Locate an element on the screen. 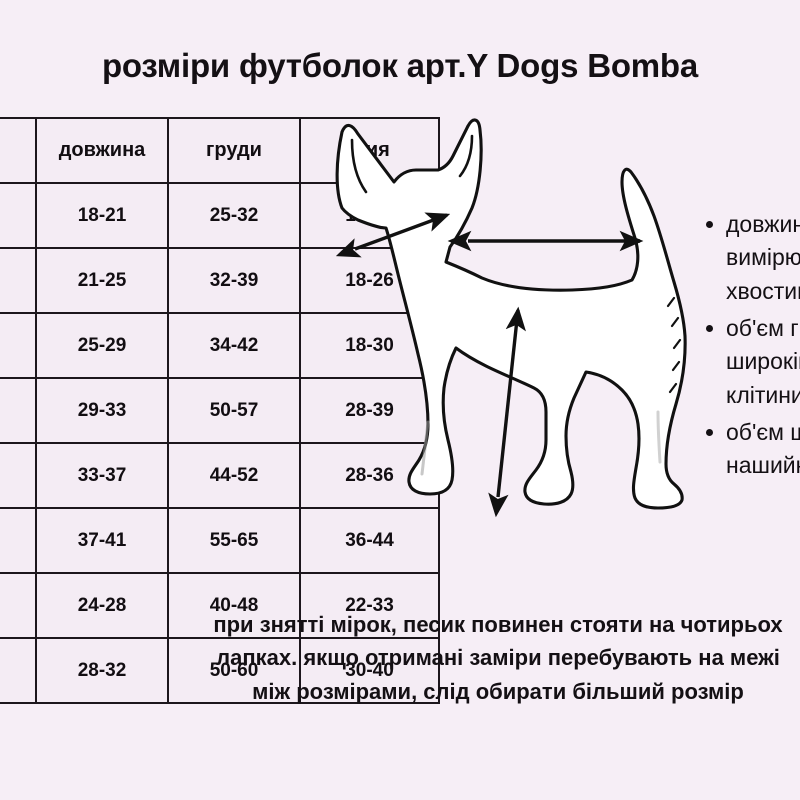  cell-chest: 34-42 is located at coordinates (234, 345).